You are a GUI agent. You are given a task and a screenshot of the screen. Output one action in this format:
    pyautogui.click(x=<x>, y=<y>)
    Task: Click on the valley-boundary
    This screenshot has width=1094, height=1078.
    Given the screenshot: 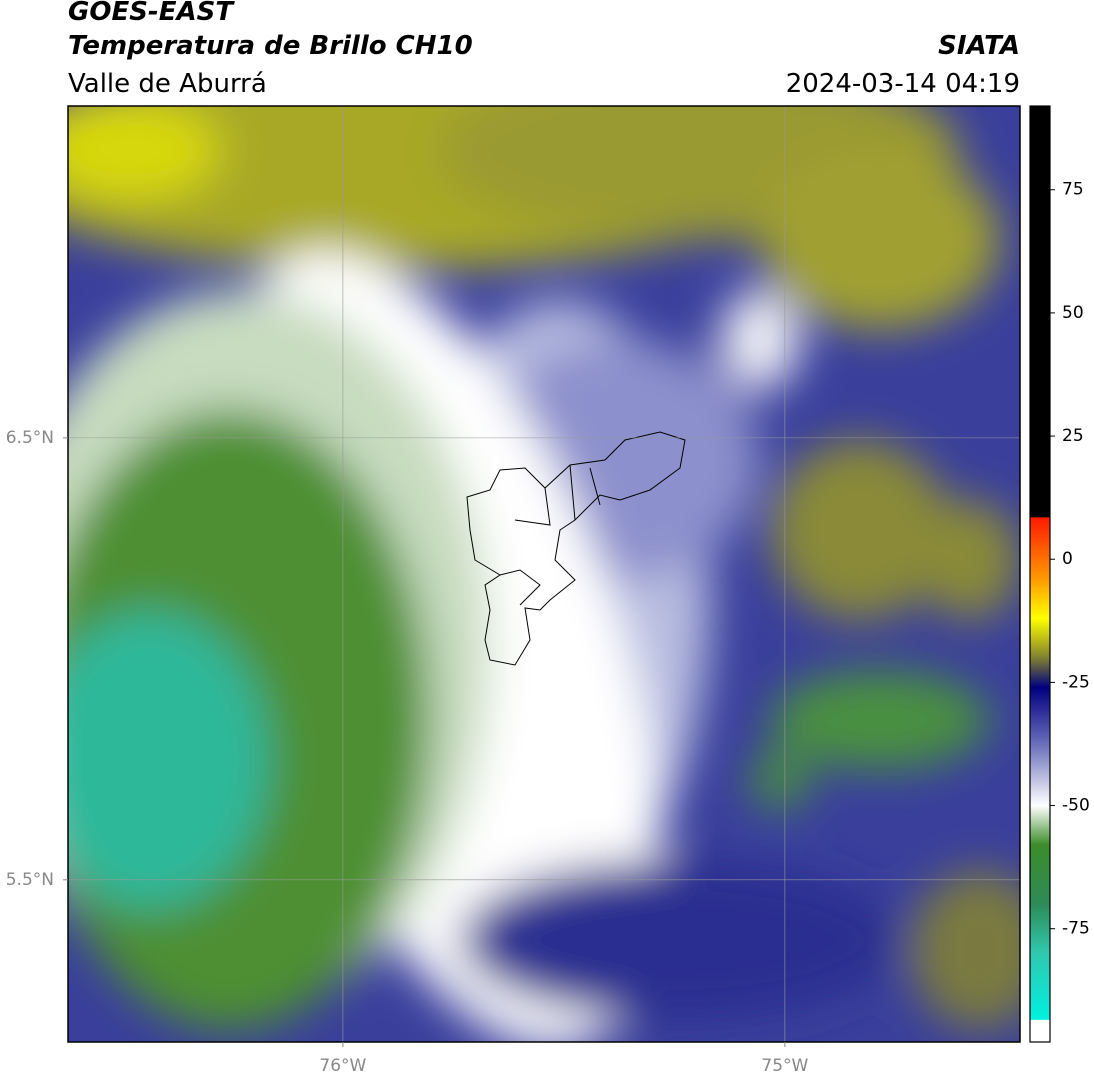 What is the action you would take?
    pyautogui.click(x=576, y=548)
    